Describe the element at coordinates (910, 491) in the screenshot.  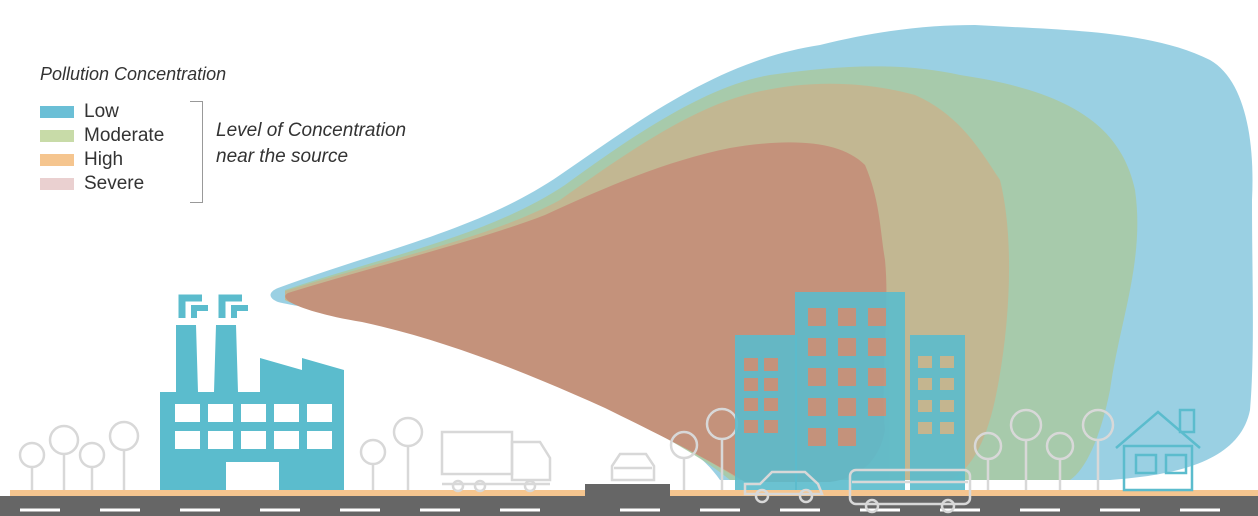
I see `bus-icon` at that location.